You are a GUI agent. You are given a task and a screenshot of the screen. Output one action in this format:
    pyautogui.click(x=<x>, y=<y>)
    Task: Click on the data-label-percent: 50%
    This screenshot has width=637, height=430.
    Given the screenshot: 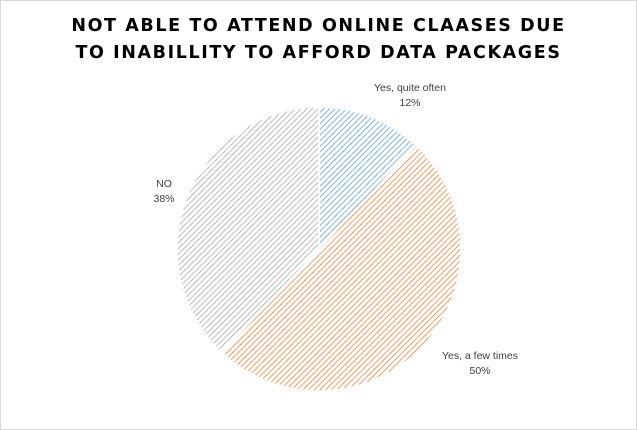 What is the action you would take?
    pyautogui.click(x=479, y=371)
    